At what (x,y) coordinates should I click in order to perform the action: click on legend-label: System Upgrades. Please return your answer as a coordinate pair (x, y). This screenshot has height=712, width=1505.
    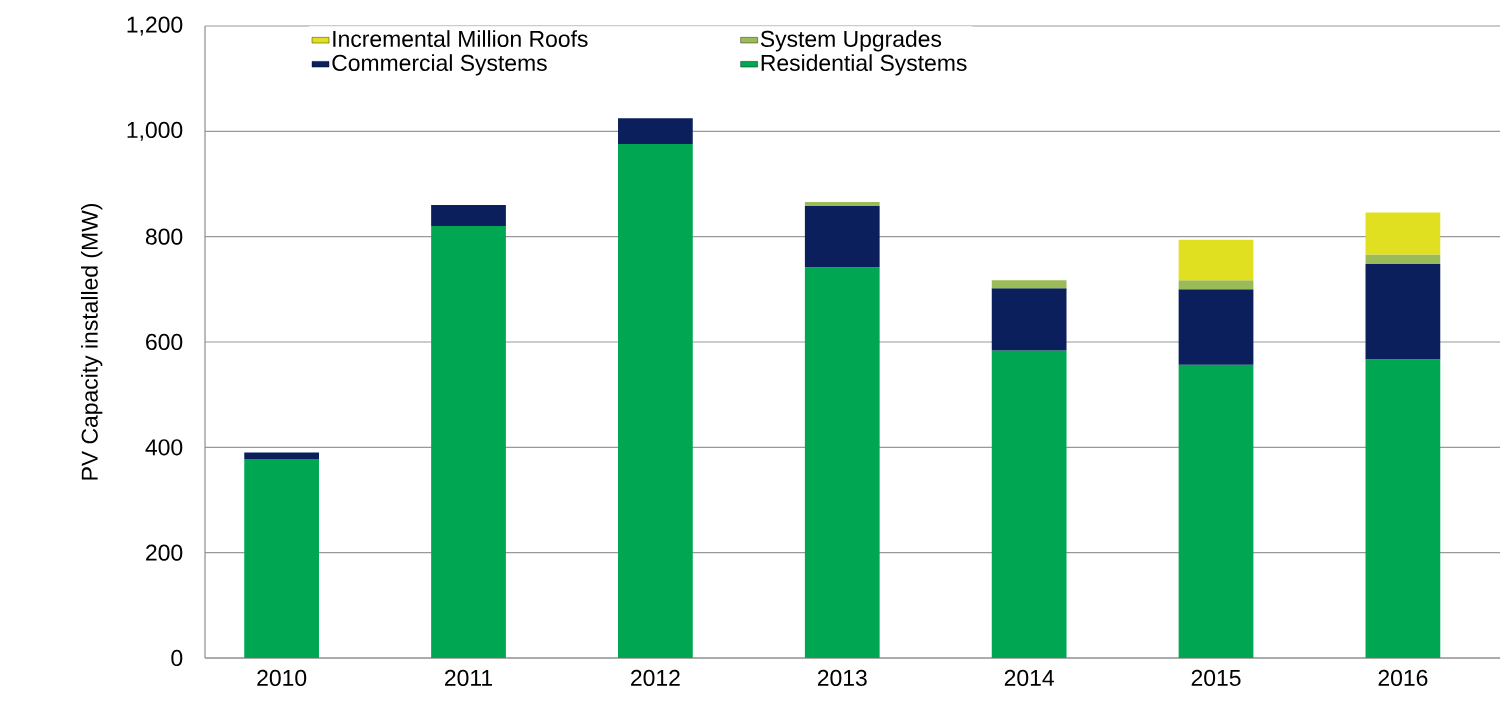
    Looking at the image, I should click on (851, 41).